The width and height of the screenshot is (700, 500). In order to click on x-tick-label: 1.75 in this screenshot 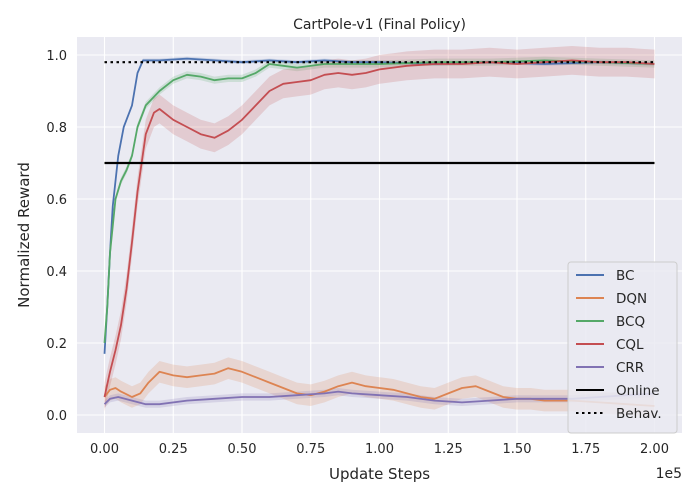, I will do `click(585, 449)`.